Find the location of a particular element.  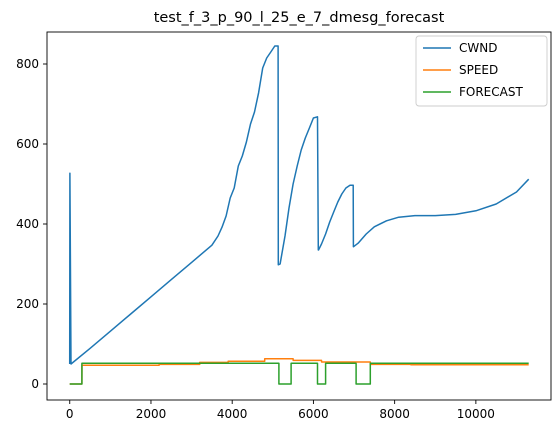

series-line-forecast is located at coordinates (299, 373).